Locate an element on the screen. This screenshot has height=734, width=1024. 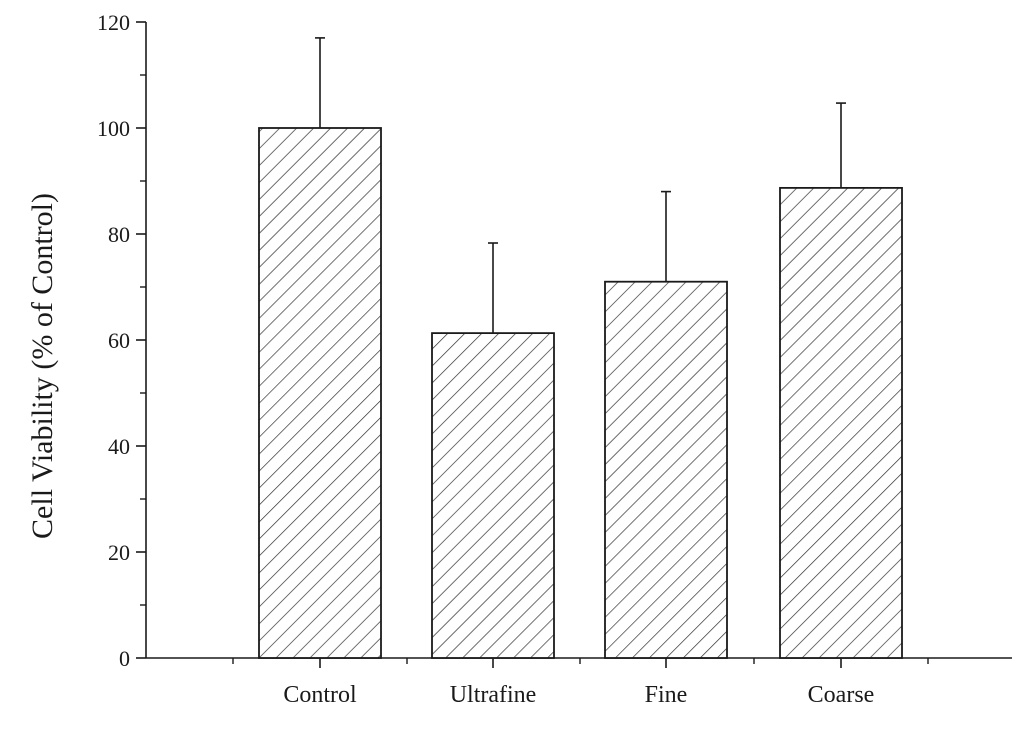
y-tick-label: 60 is located at coordinates (119, 340).